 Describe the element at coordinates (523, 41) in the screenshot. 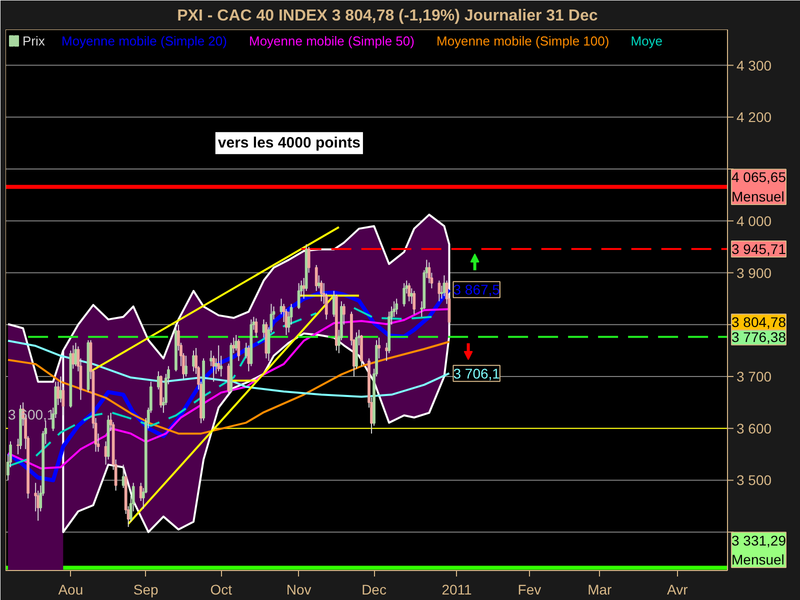

I see `text: Moyenne mobile (Simple 100)` at that location.